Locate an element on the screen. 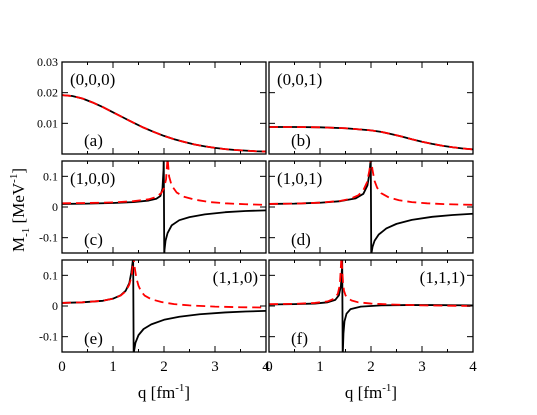 The image size is (537, 415). panel-a: 0.01 0.02 0.03 (0,0,0) (a) is located at coordinates (152, 105).